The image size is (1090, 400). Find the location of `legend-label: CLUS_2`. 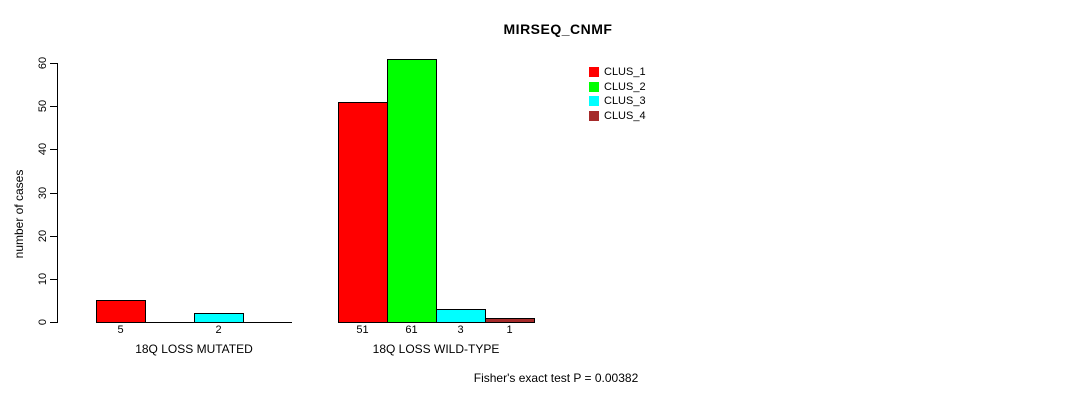

legend-label: CLUS_2 is located at coordinates (625, 87).